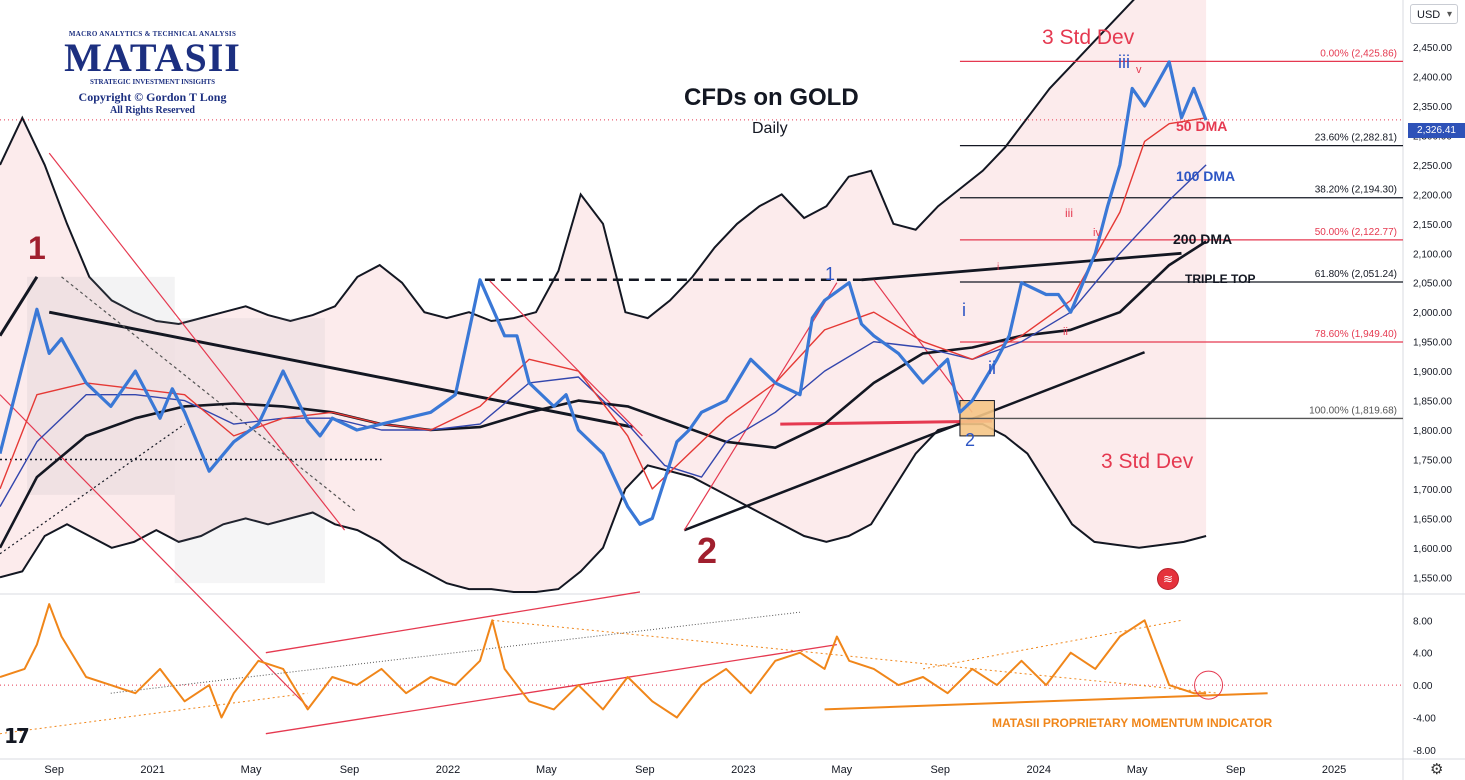  Describe the element at coordinates (1436, 130) in the screenshot. I see `last-price-badge: 2,326.41` at that location.